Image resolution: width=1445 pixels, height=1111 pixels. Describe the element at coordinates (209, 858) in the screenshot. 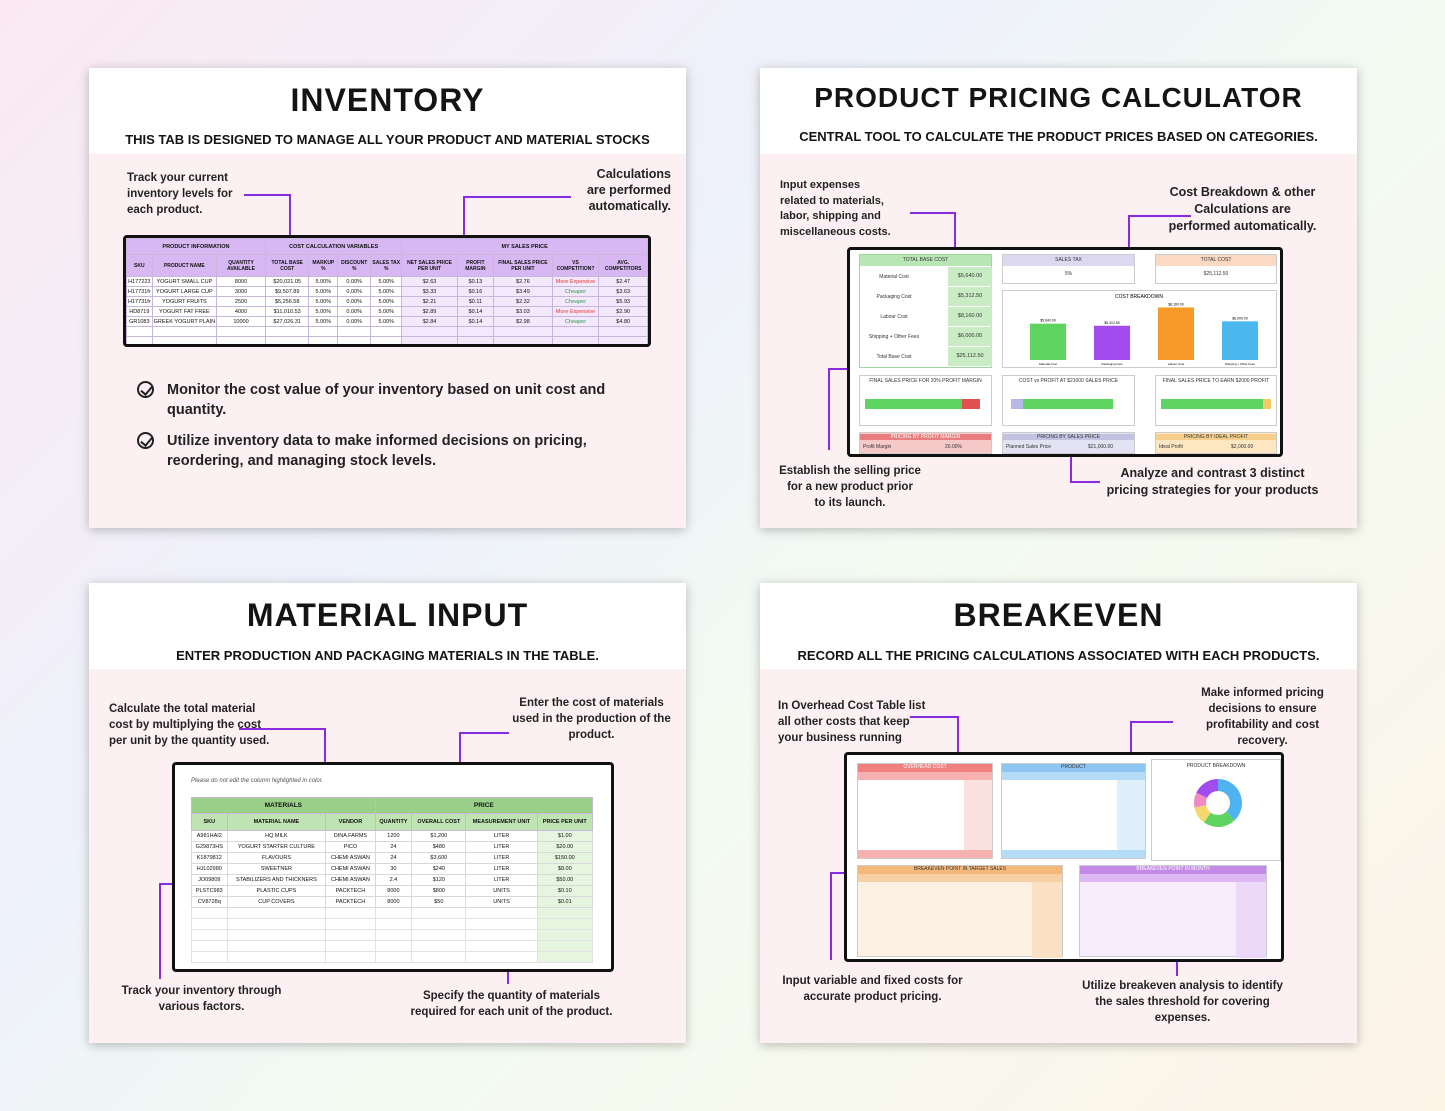

I see `table-cell: K1879812` at that location.